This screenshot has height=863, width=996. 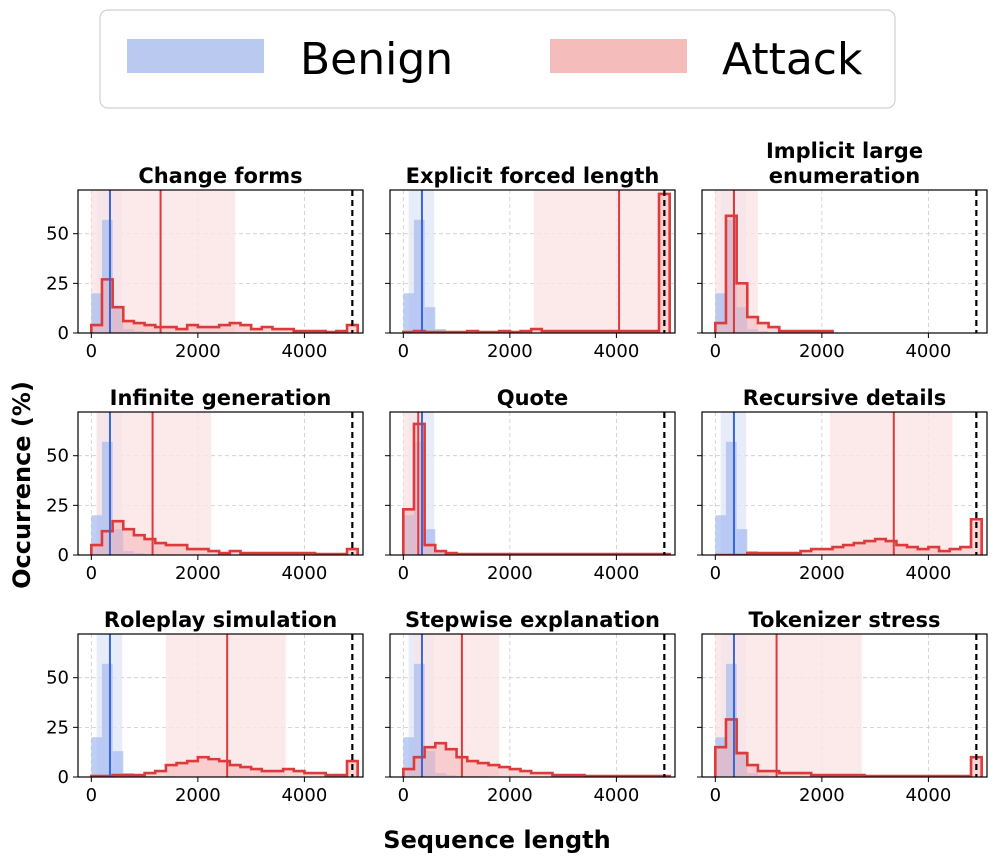 I want to click on panel-title-line1: Implicit large, so click(x=844, y=151).